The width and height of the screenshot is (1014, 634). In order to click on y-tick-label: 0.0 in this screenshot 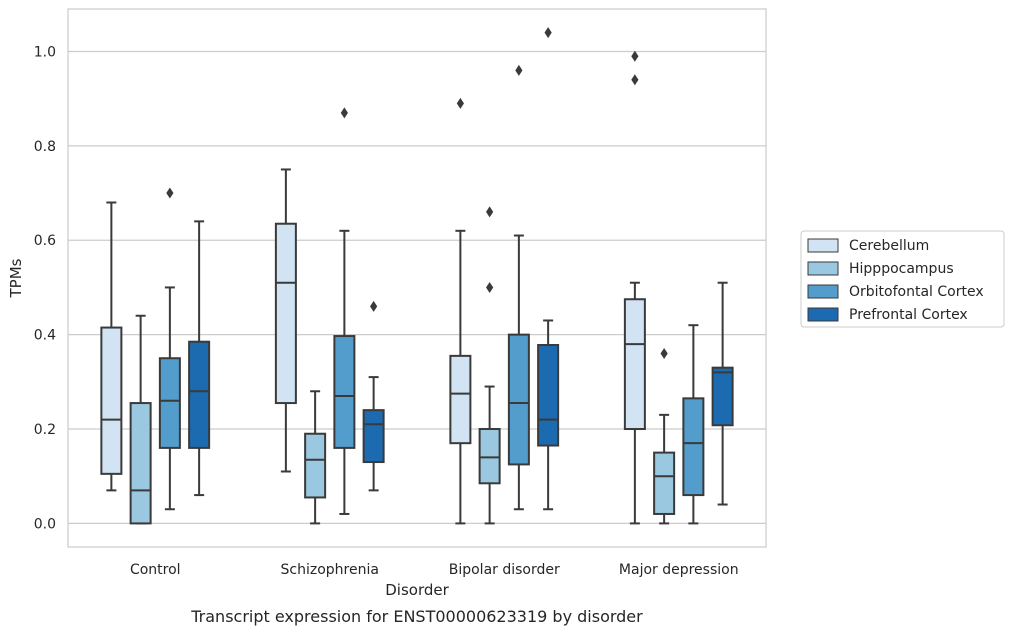, I will do `click(45, 524)`.